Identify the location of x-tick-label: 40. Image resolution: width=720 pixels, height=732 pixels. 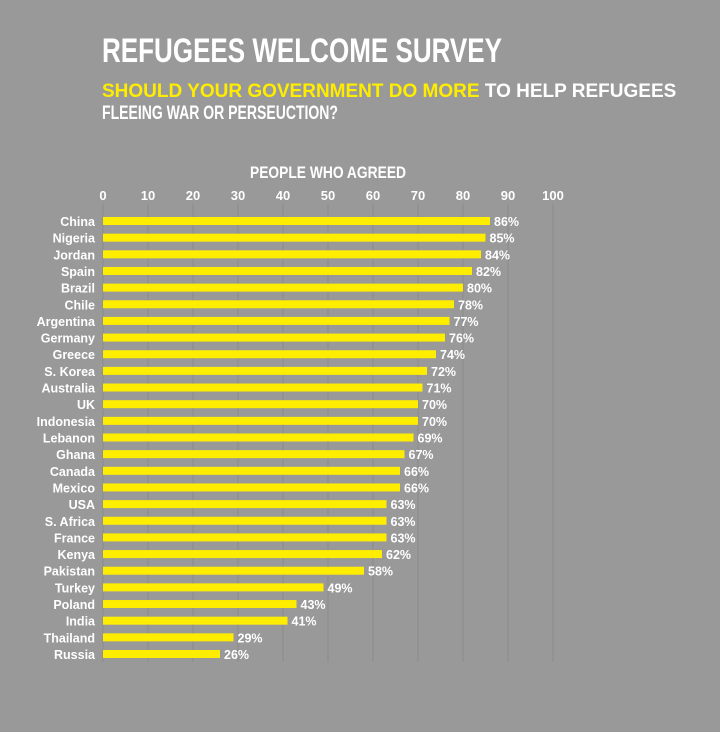
(283, 195).